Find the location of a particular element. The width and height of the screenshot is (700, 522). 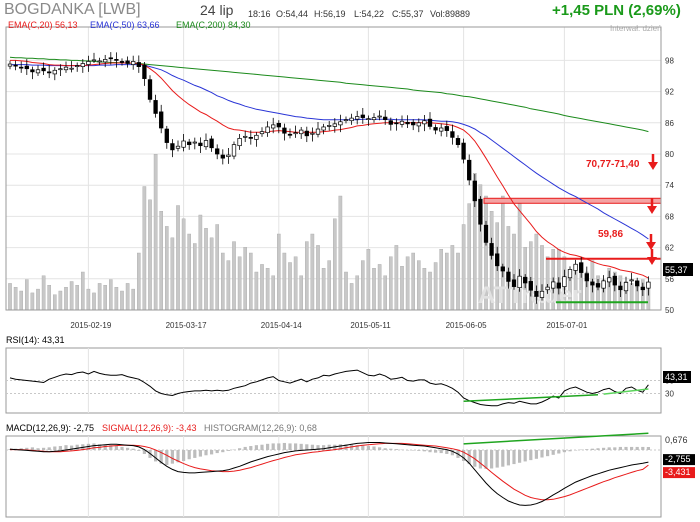

price-tick-label: 86 is located at coordinates (669, 123).